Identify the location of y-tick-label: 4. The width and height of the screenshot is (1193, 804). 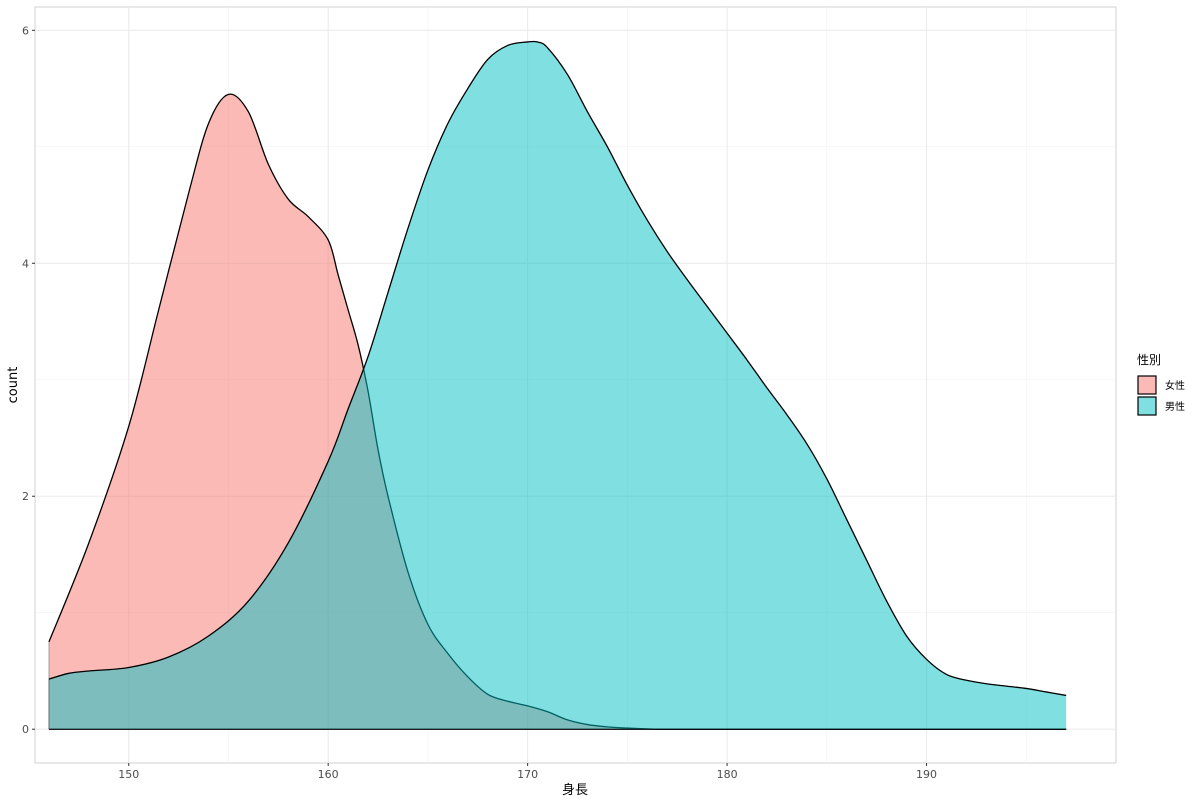
(25, 263).